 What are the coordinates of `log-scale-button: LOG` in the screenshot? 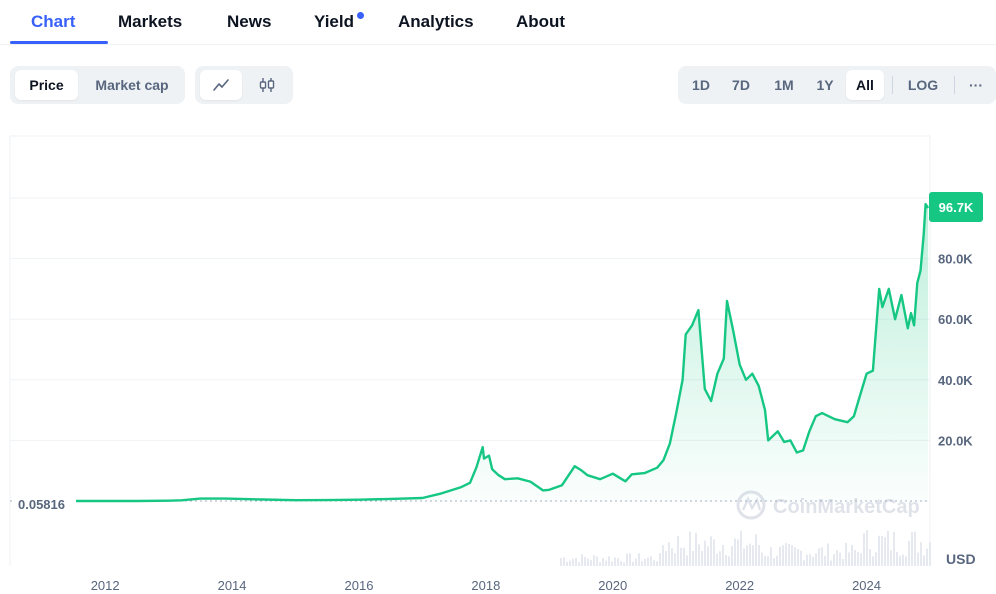 It's located at (923, 85).